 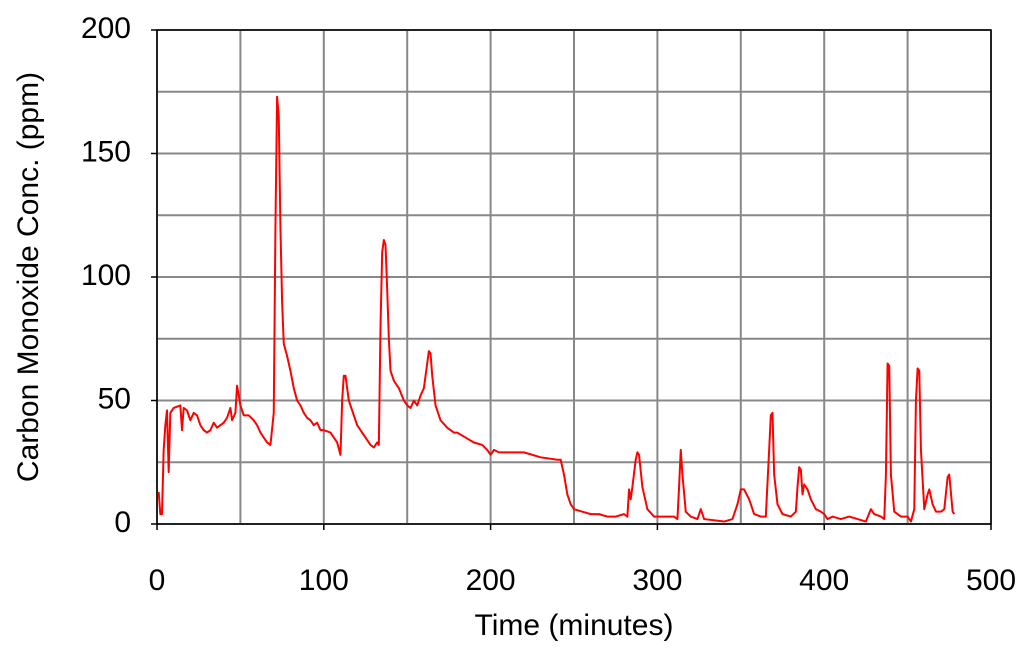 I want to click on y-tick-label: 200, so click(x=106, y=28).